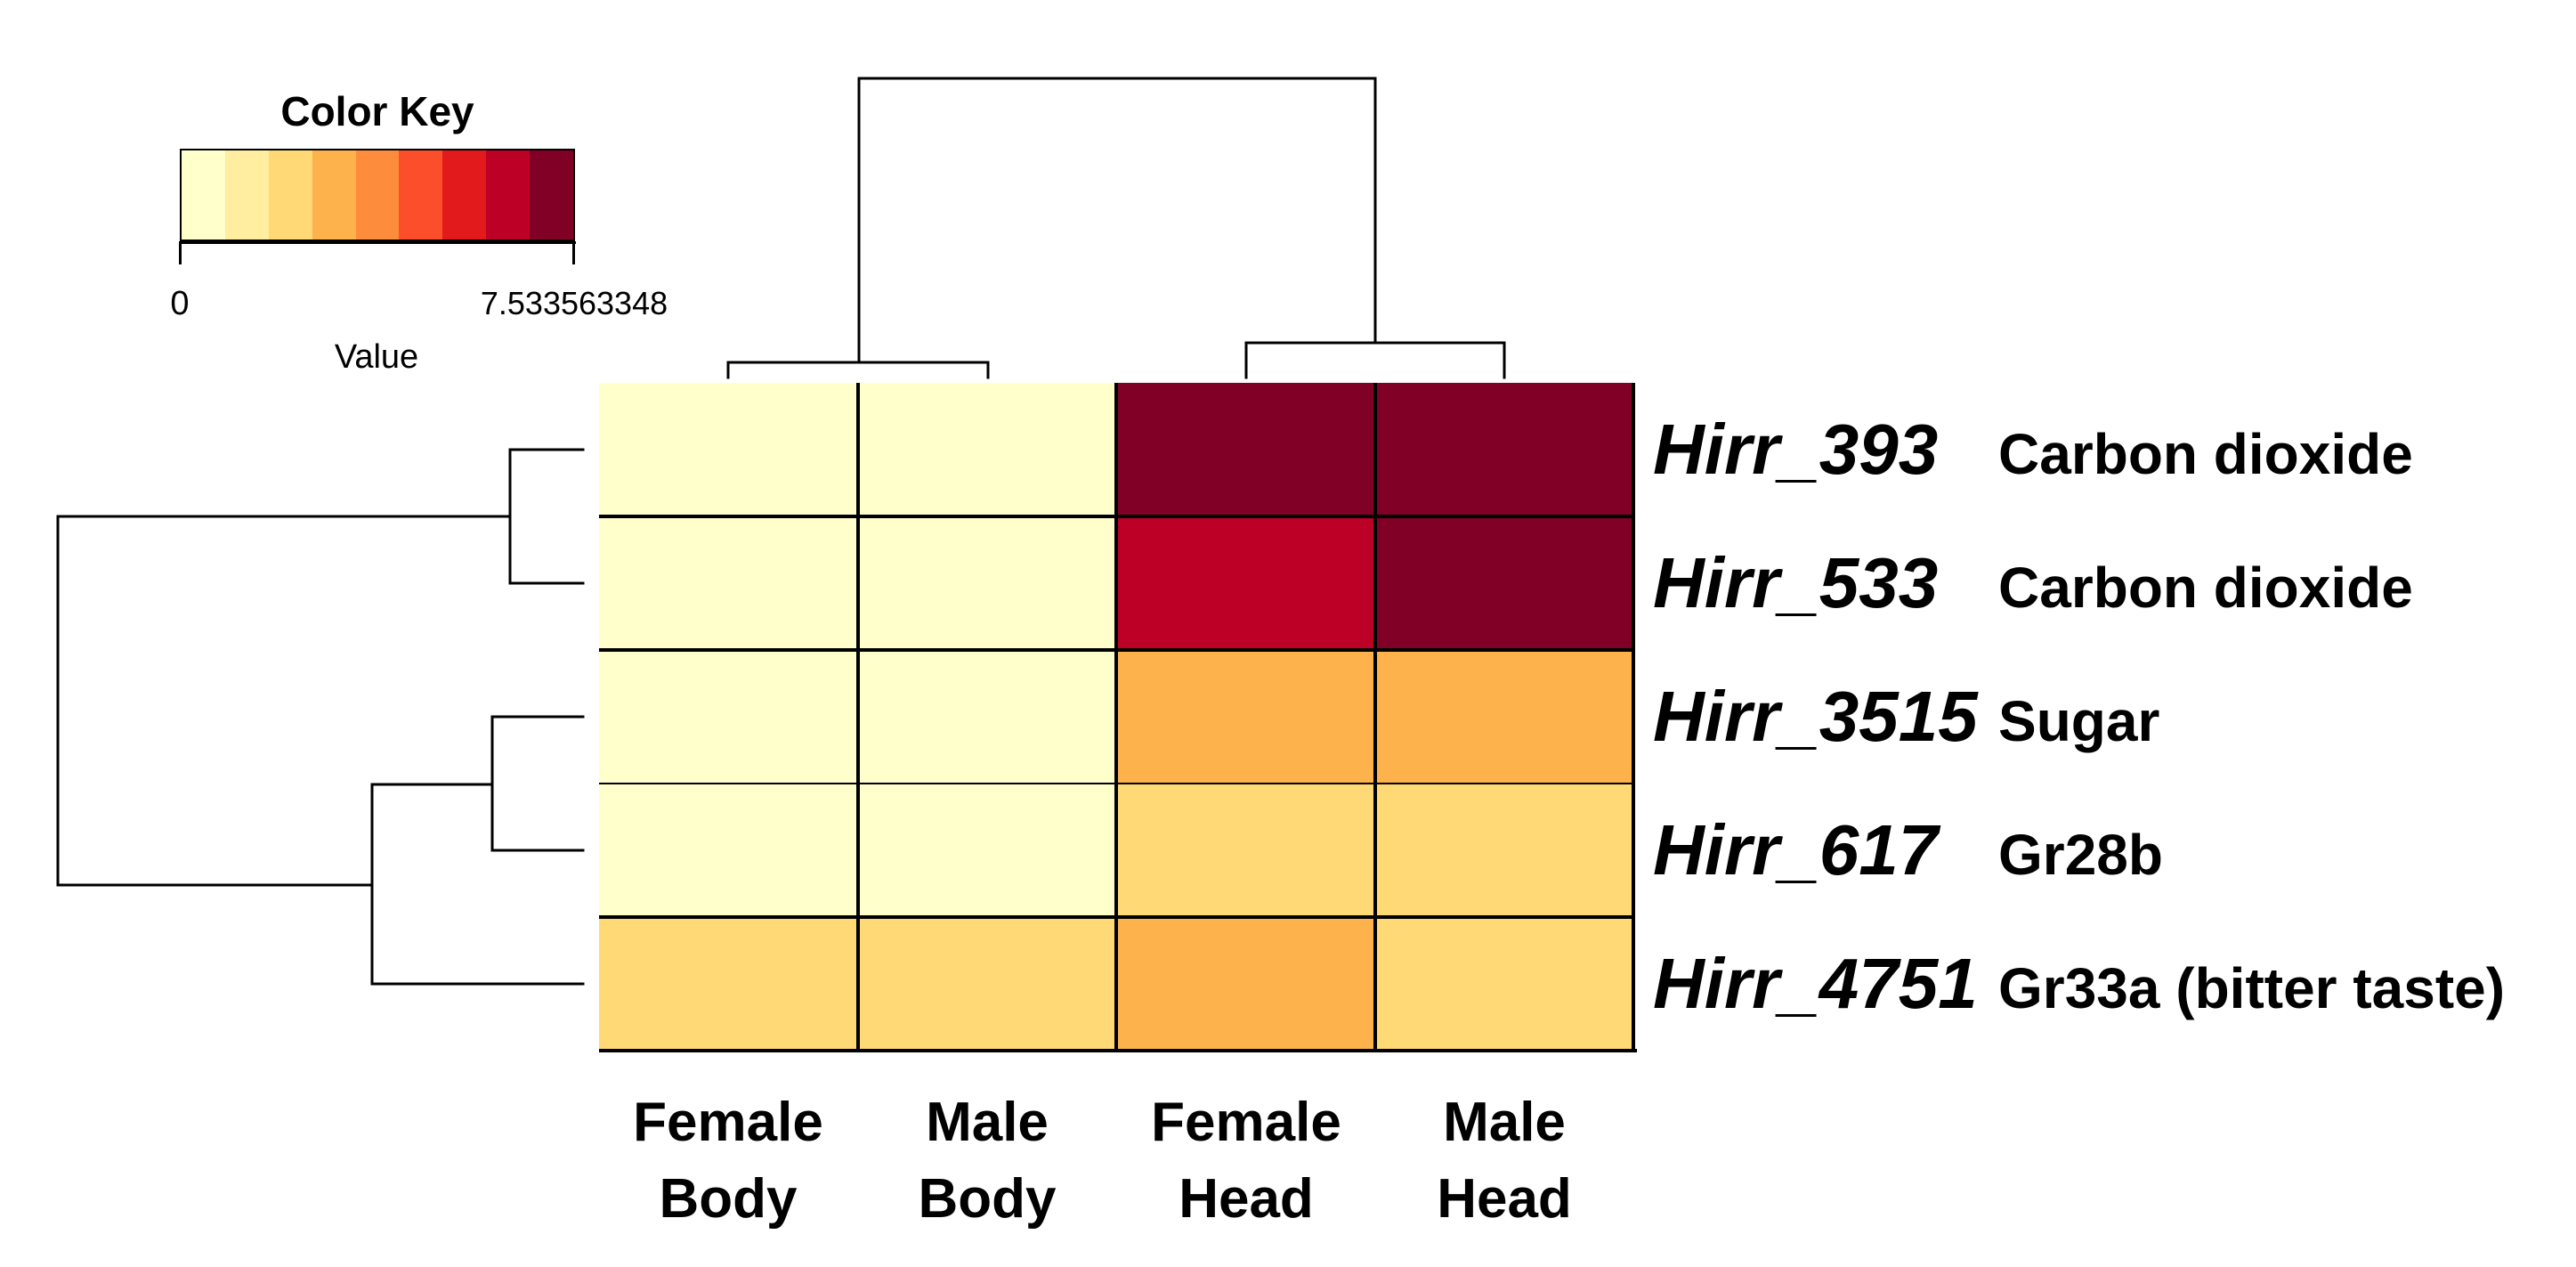 Image resolution: width=2576 pixels, height=1267 pixels. I want to click on color-key-title: Color Key, so click(377, 111).